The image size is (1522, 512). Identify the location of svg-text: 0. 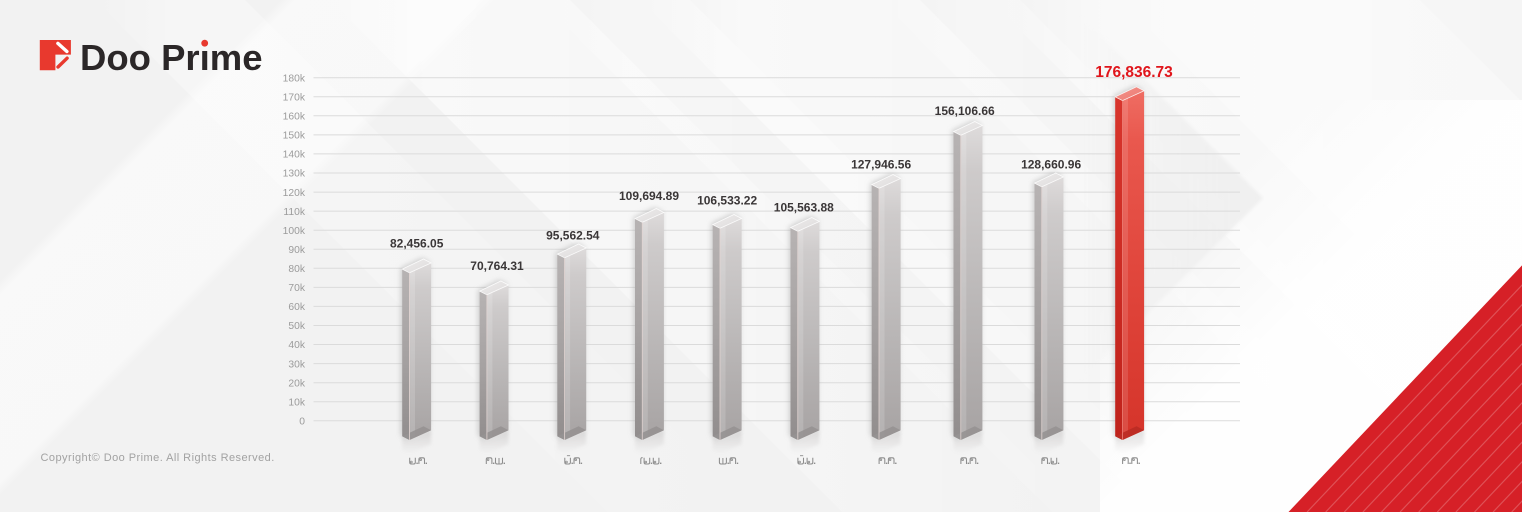
(302, 422).